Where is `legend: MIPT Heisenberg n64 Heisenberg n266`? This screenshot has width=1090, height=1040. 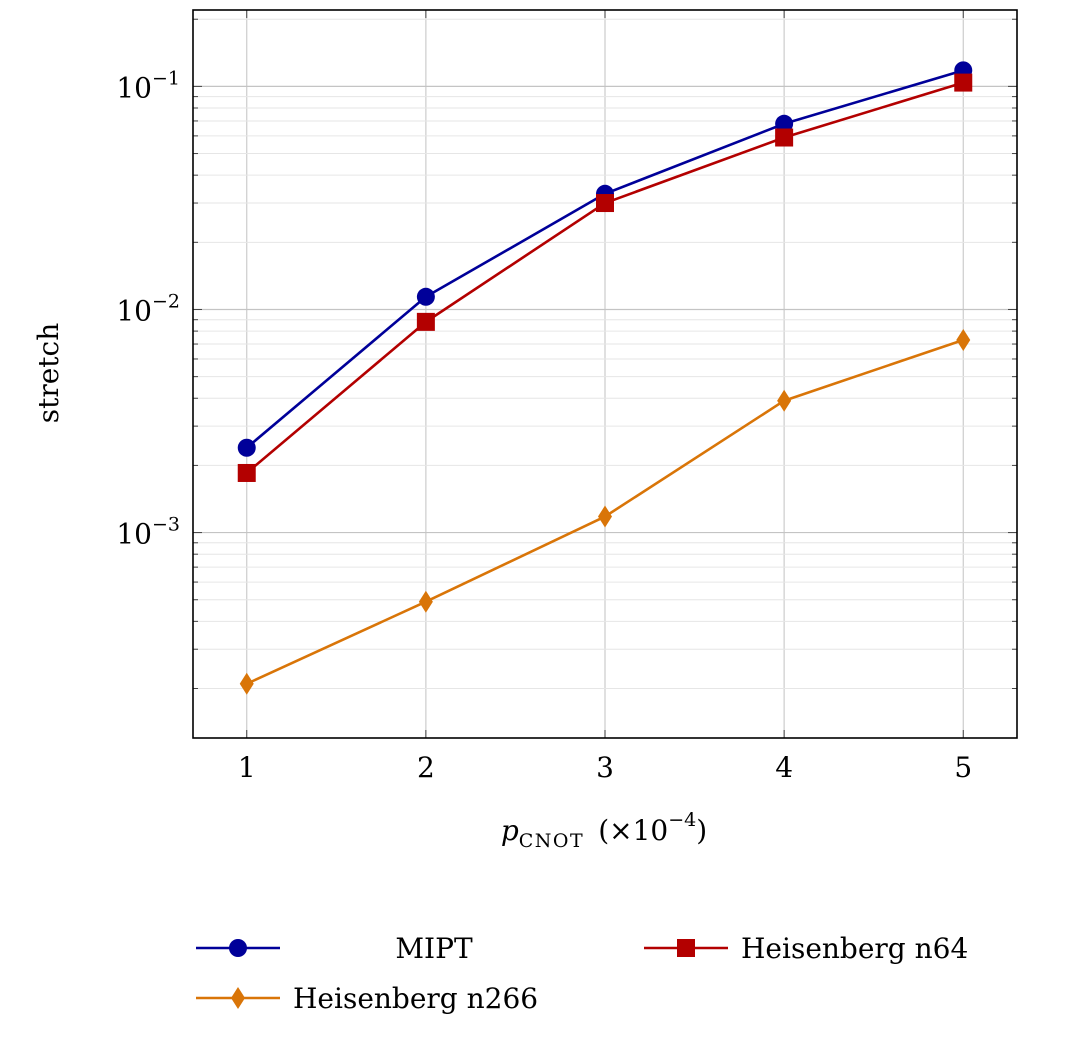 legend: MIPT Heisenberg n64 Heisenberg n266 is located at coordinates (582, 973).